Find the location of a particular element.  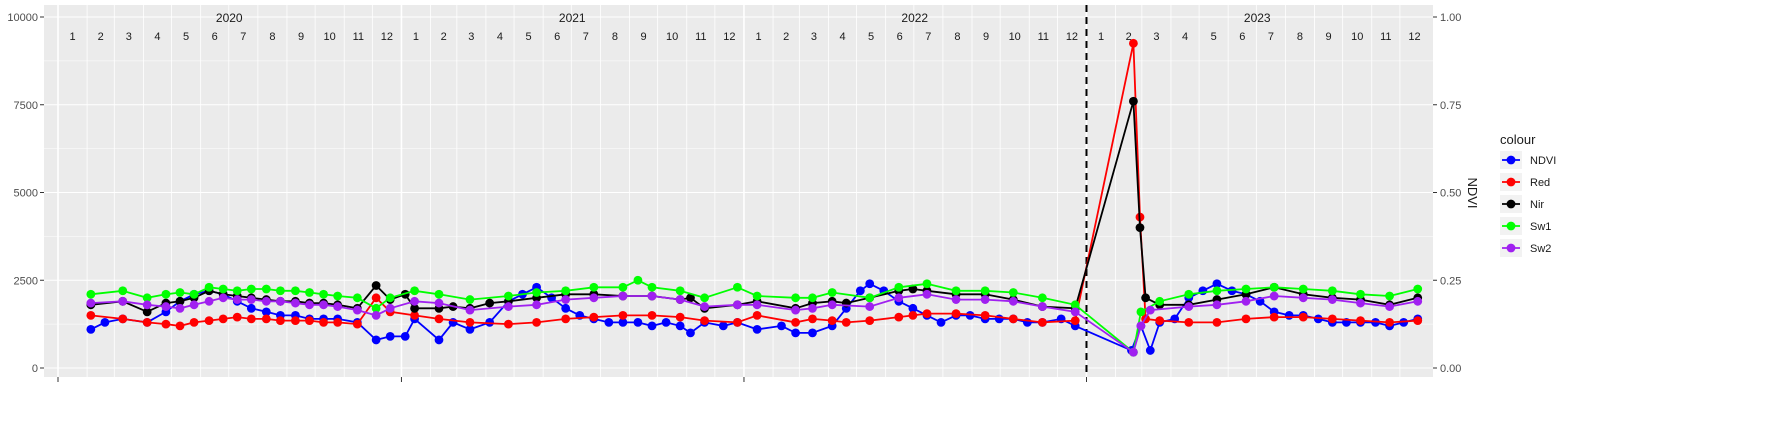

series-sw1 is located at coordinates (754, 316).